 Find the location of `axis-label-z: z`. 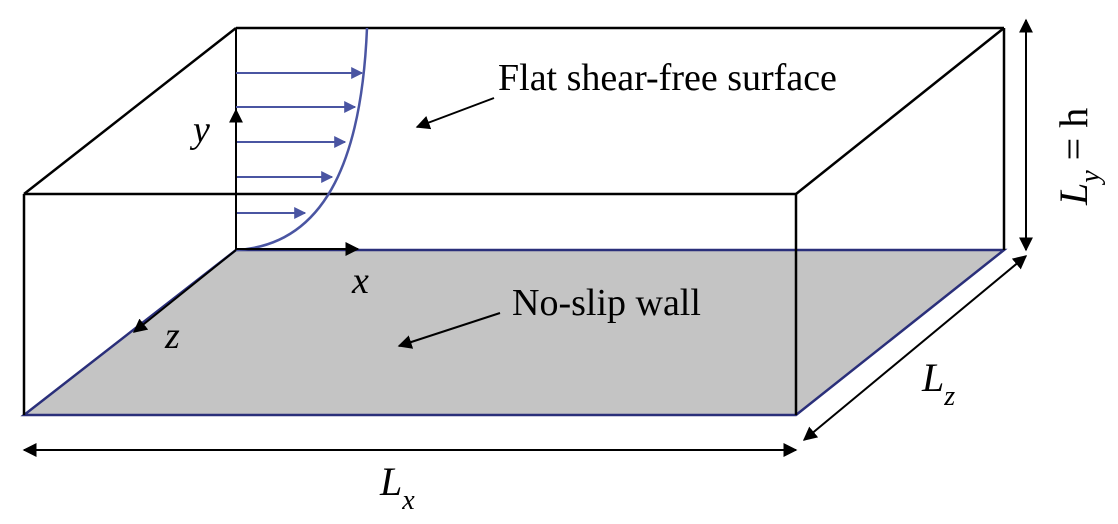

axis-label-z: z is located at coordinates (172, 336).